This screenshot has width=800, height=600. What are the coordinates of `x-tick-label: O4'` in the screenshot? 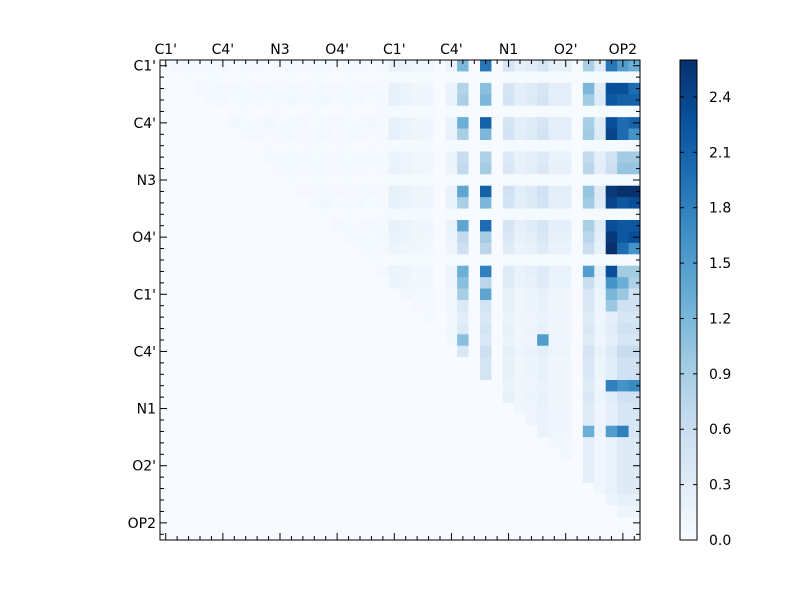 It's located at (337, 50).